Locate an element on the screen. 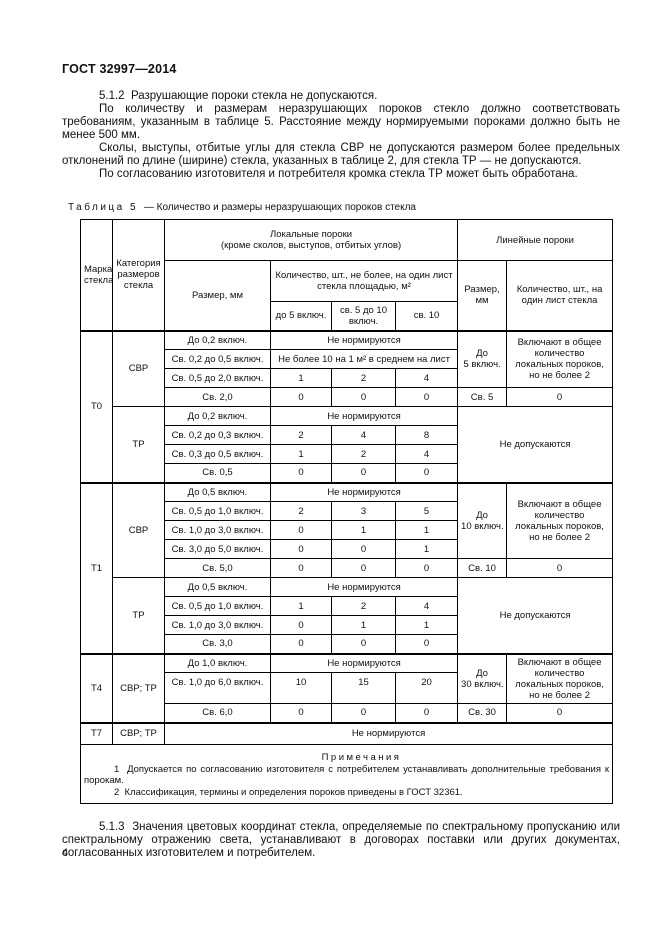  linear-size-cell: До 30 включ. is located at coordinates (482, 678).